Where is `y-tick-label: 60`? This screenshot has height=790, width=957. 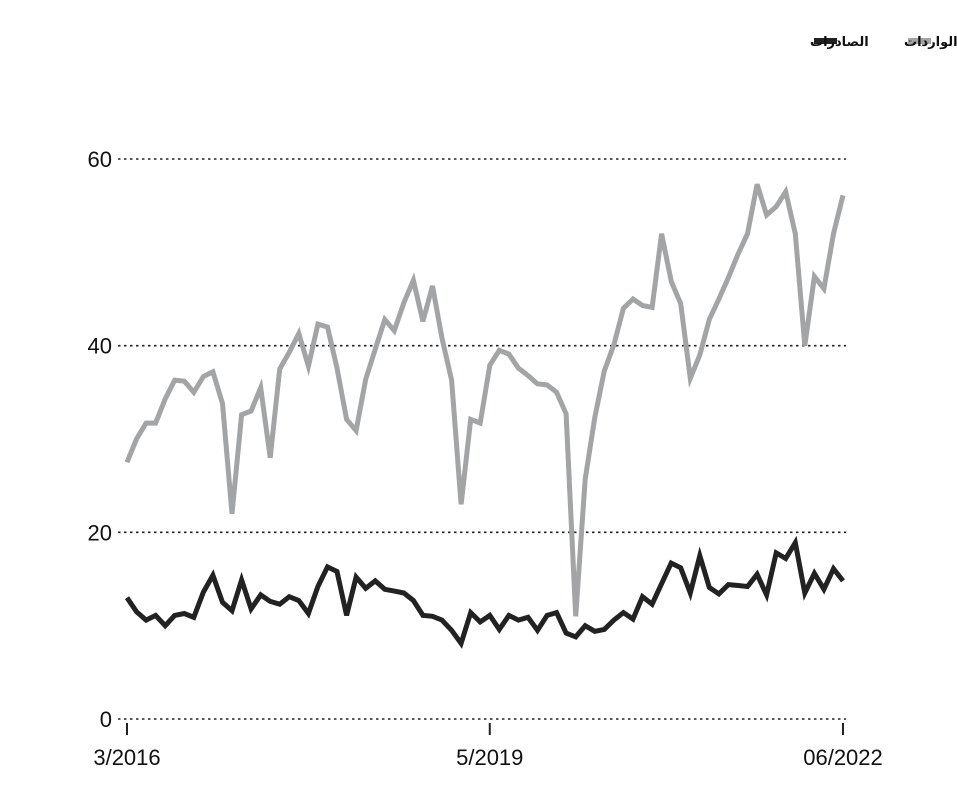 y-tick-label: 60 is located at coordinates (100, 159).